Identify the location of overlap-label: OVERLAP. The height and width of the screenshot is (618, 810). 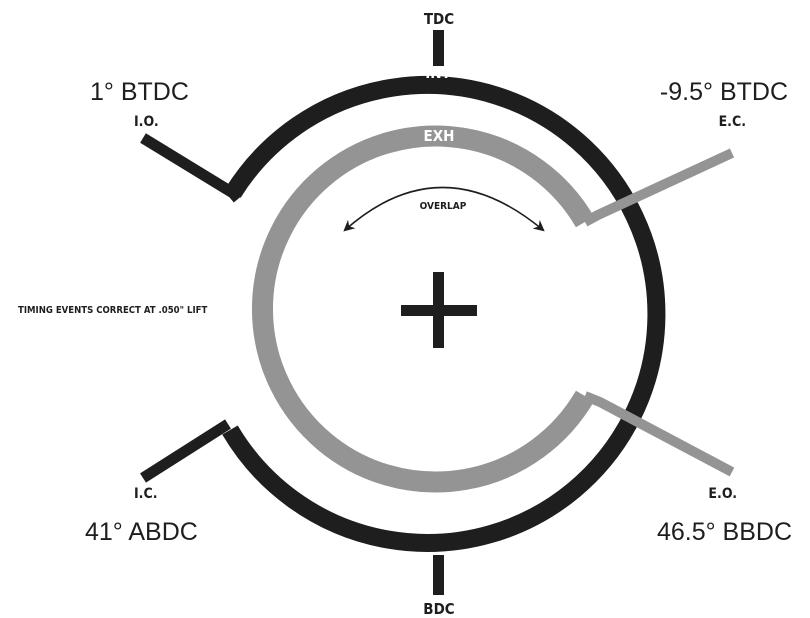
(443, 206).